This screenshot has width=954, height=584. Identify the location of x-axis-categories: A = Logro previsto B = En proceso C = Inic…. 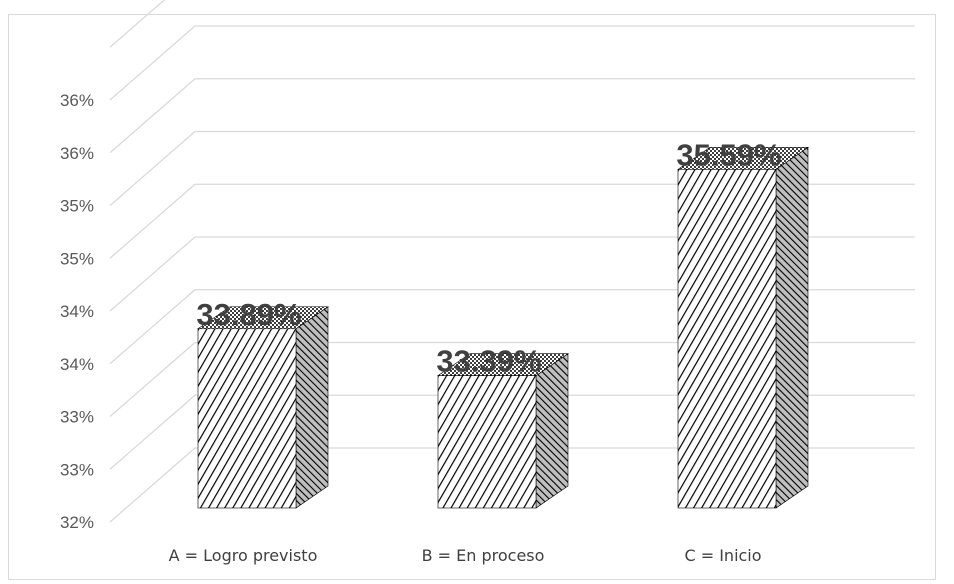
(465, 555).